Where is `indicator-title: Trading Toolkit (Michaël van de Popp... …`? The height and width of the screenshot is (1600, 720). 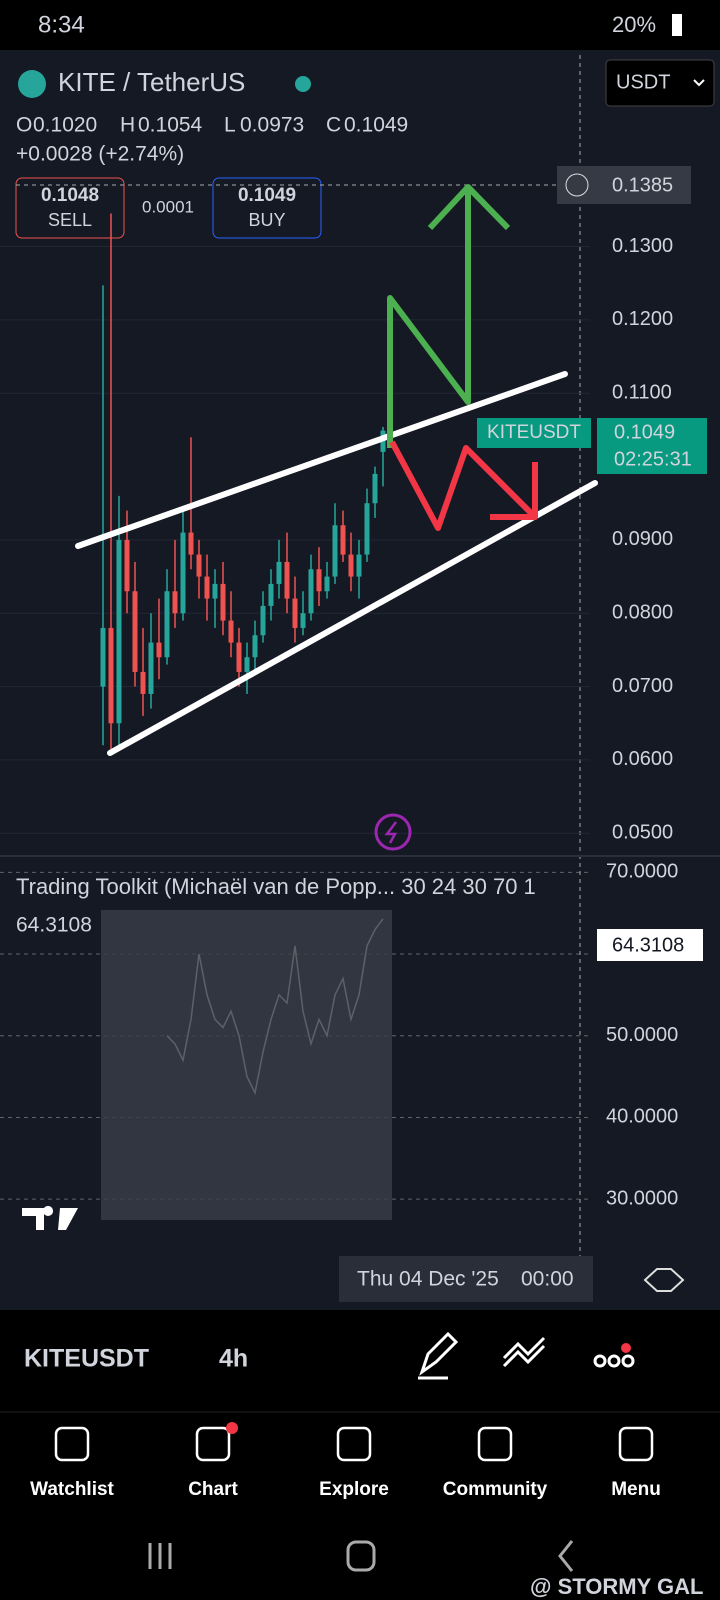 indicator-title: Trading Toolkit (Michaël van de Popp... … is located at coordinates (276, 886).